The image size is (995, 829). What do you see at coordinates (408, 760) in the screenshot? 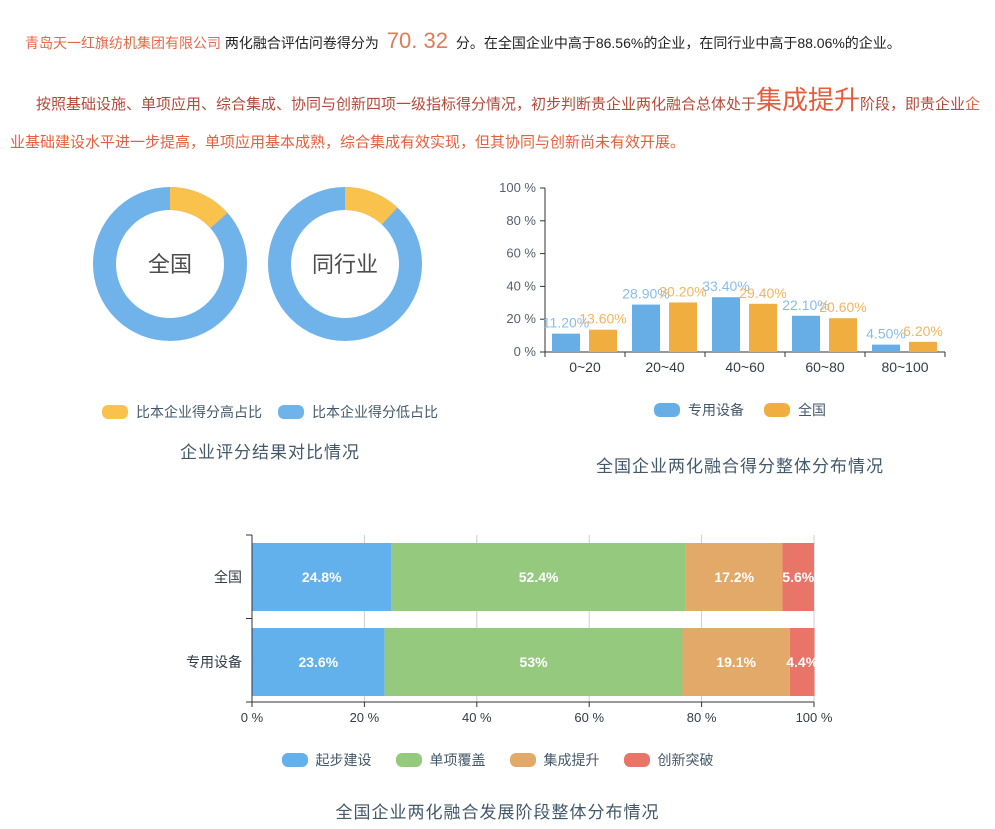
I see `green-swatch-icon` at bounding box center [408, 760].